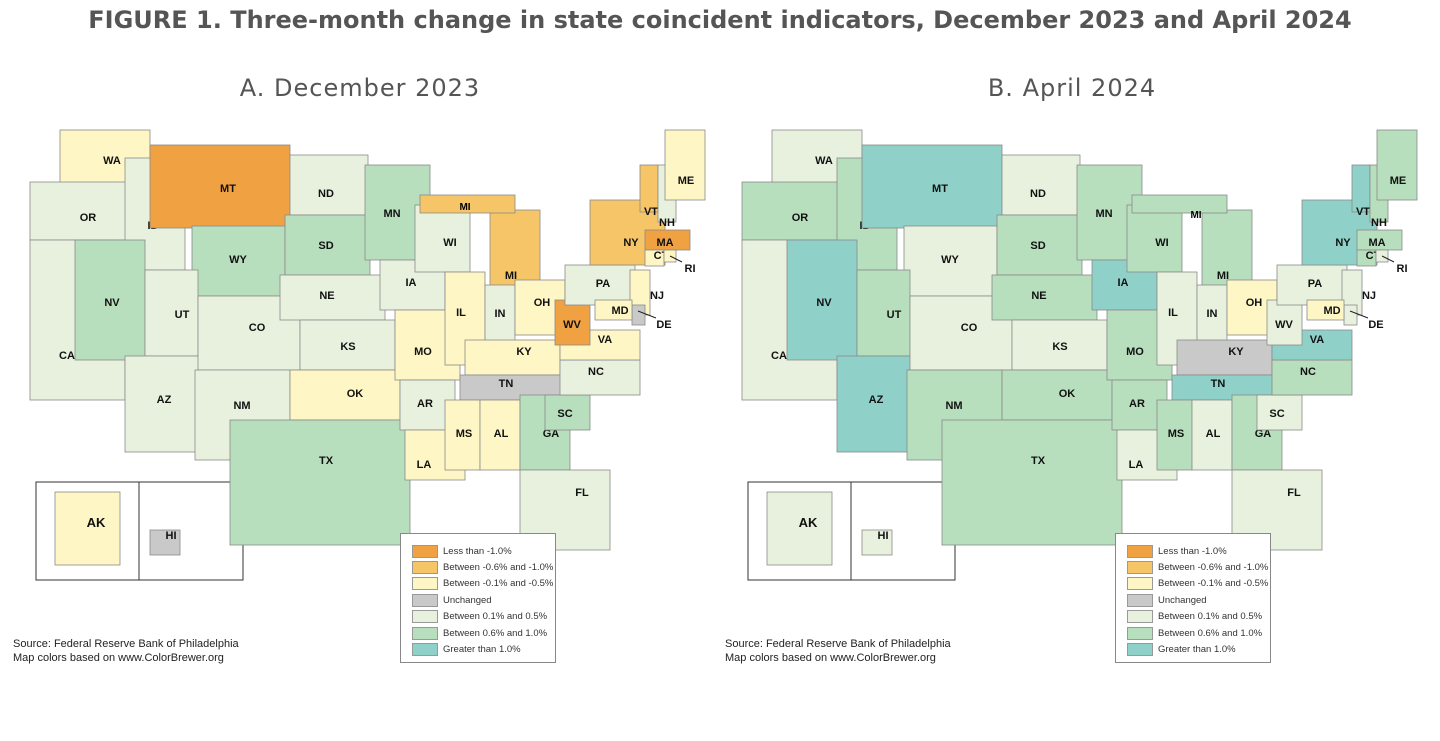 The height and width of the screenshot is (741, 1440). What do you see at coordinates (483, 551) in the screenshot?
I see `legend-item: Less than -1.0%` at bounding box center [483, 551].